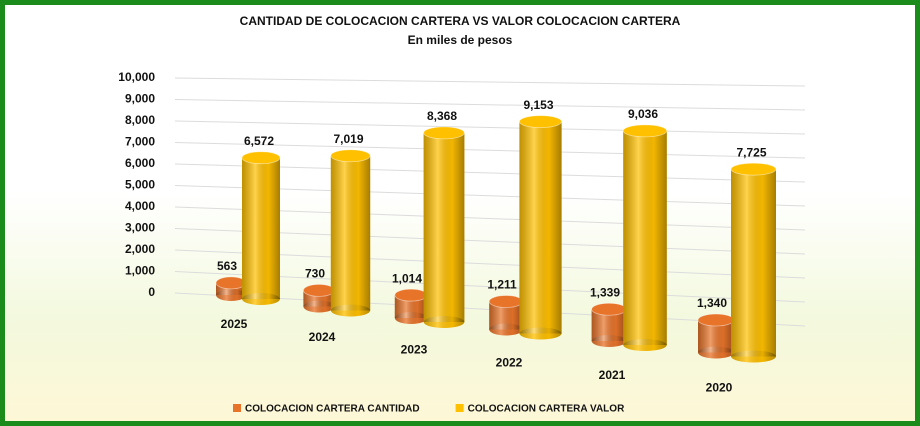 Image resolution: width=920 pixels, height=426 pixels. Describe the element at coordinates (612, 375) in the screenshot. I see `x-tick-label: 2021` at that location.